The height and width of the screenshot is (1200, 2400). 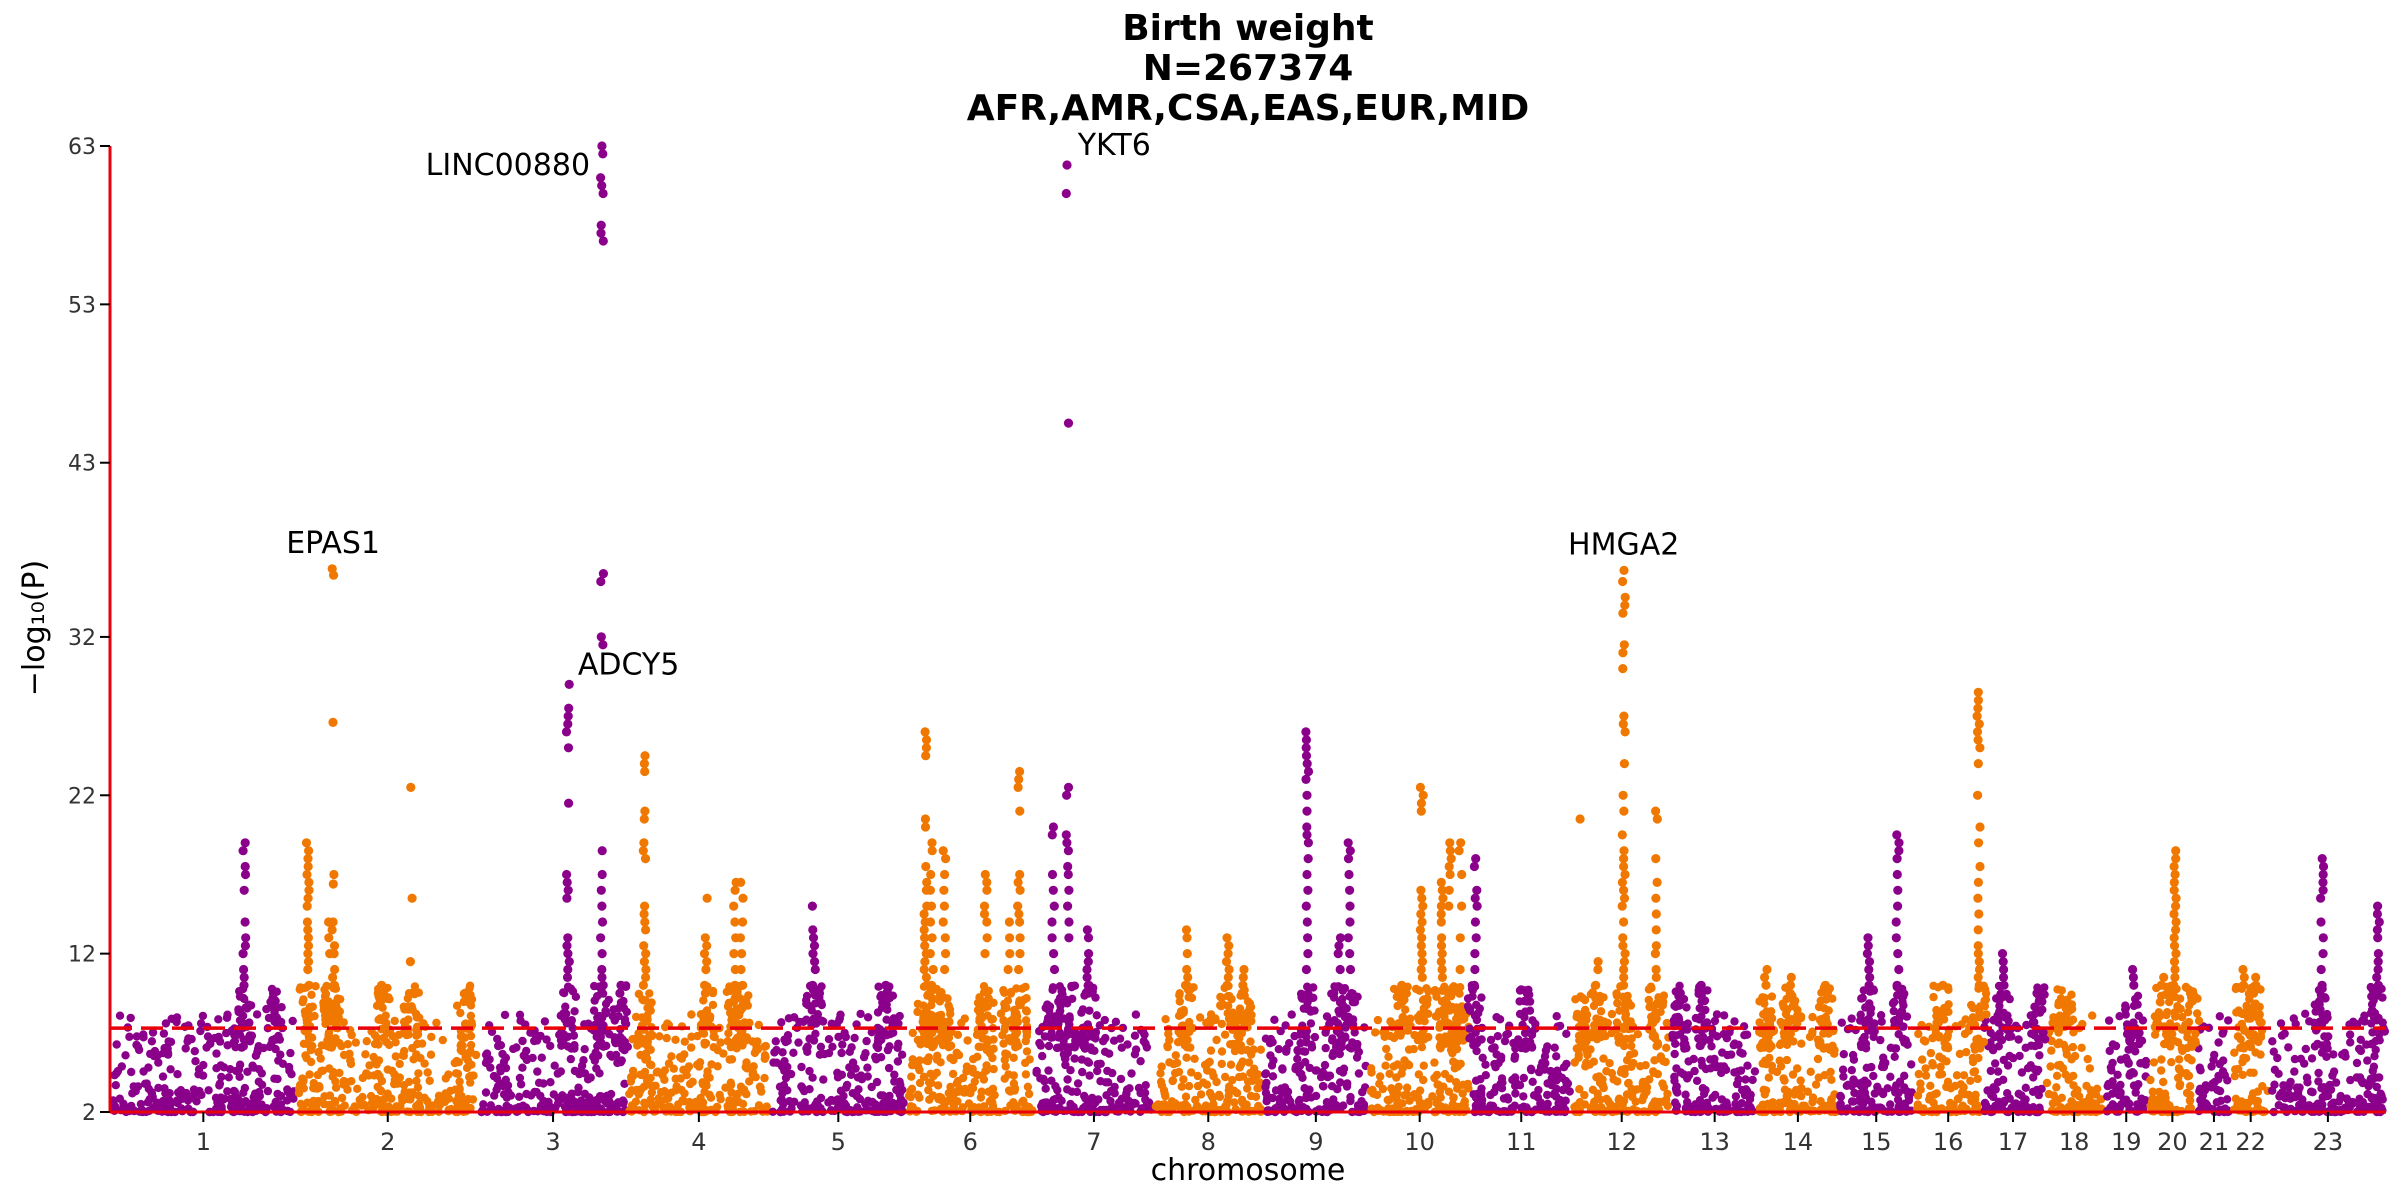 What do you see at coordinates (838, 1063) in the screenshot?
I see `chr-5-points` at bounding box center [838, 1063].